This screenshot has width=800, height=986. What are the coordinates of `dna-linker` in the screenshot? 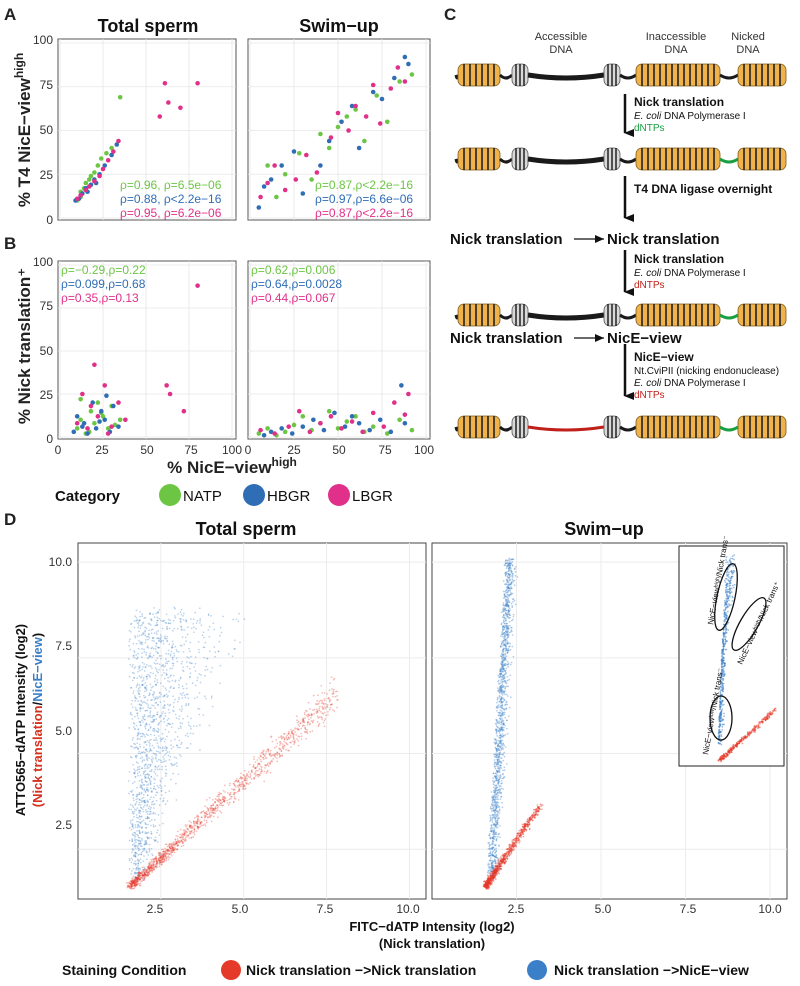 It's located at (628, 160).